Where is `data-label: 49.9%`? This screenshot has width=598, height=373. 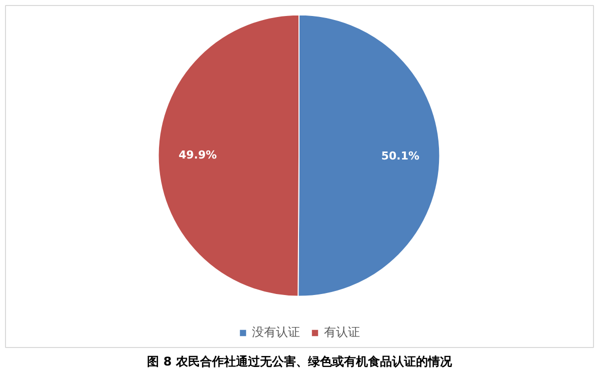
data-label: 49.9% is located at coordinates (197, 155).